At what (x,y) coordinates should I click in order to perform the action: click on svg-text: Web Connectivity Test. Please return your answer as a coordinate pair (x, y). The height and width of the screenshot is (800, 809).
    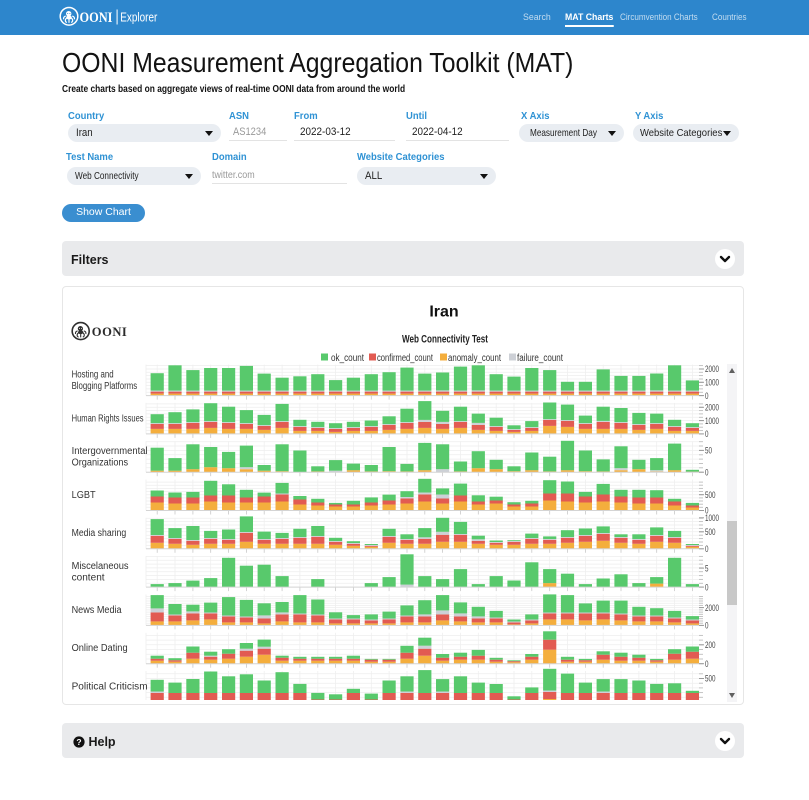
    Looking at the image, I should click on (445, 340).